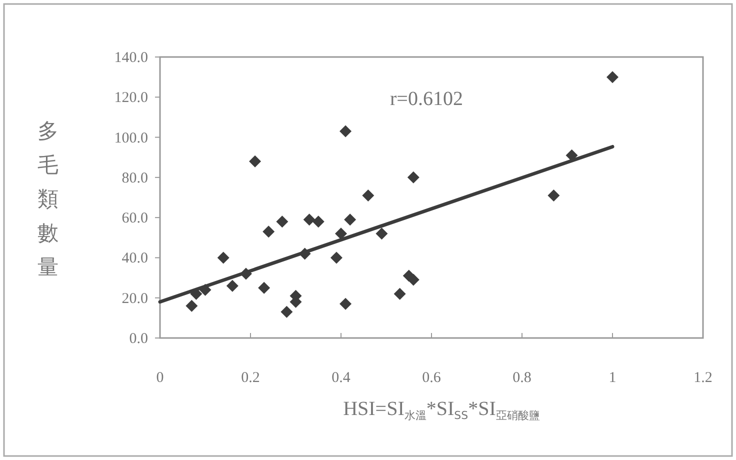 This screenshot has height=460, width=736. What do you see at coordinates (135, 258) in the screenshot?
I see `y-tick-label: 40.0` at bounding box center [135, 258].